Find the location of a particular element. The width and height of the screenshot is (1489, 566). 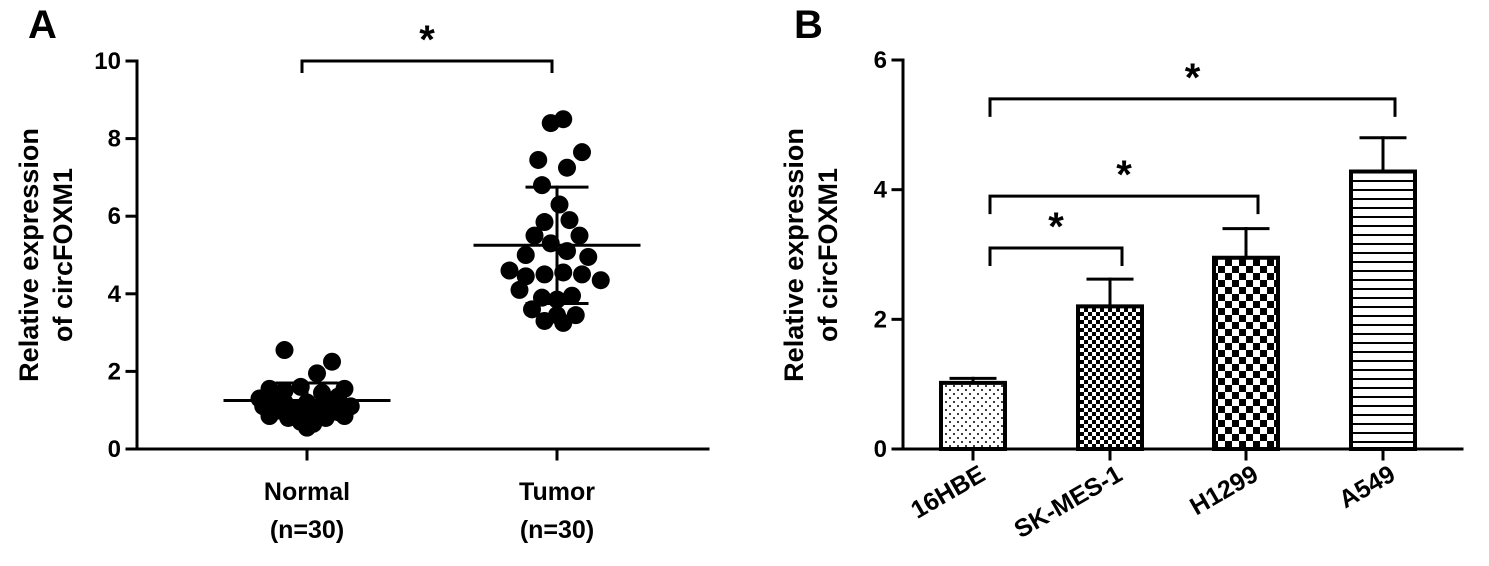

panel-b-y-tick-label-2: 4 is located at coordinates (881, 190).